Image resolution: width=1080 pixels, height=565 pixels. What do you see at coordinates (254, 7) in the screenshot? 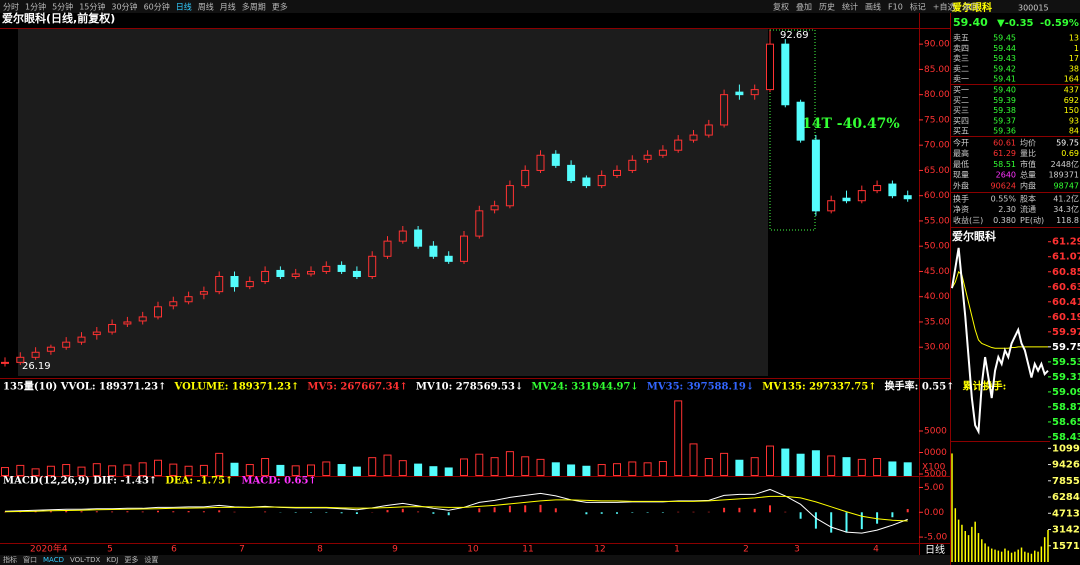
I see `tab: 多周期` at bounding box center [254, 7].